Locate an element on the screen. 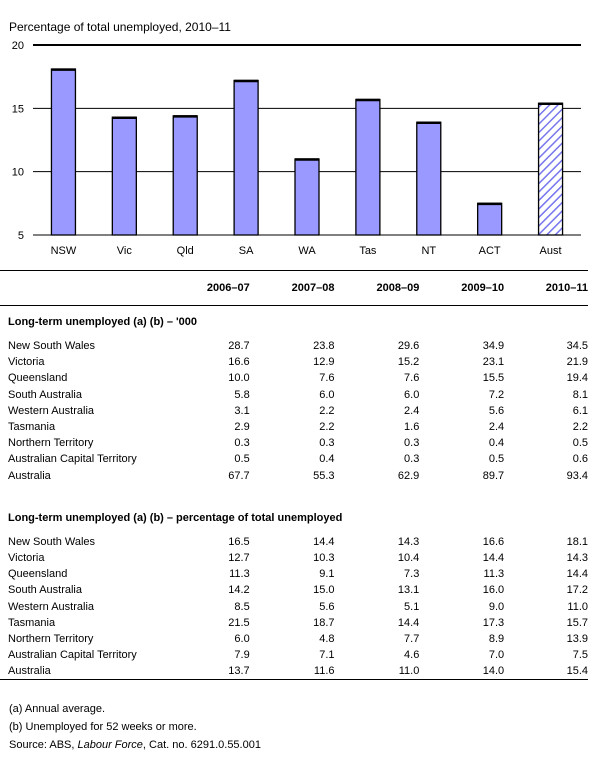 The image size is (595, 784). y-tick-label: 5 is located at coordinates (21, 236).